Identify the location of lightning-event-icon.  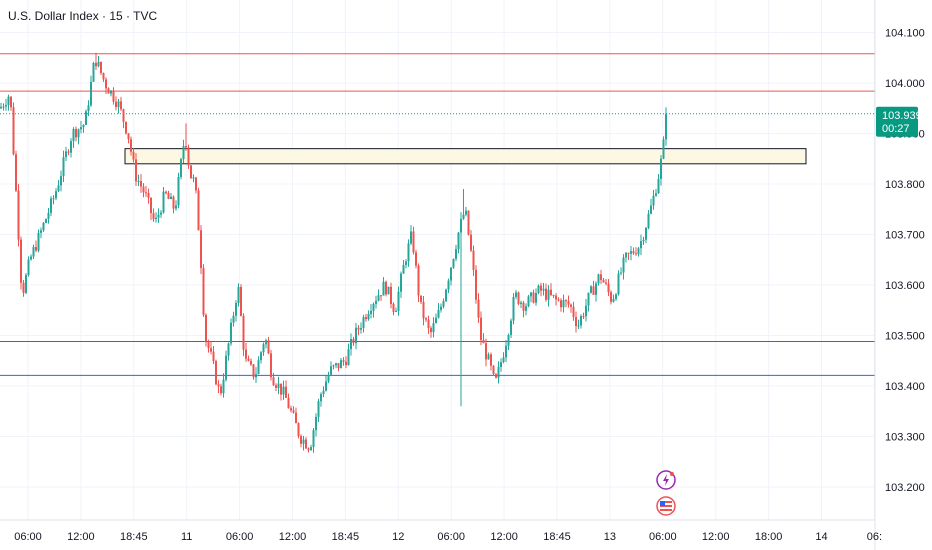
(666, 480).